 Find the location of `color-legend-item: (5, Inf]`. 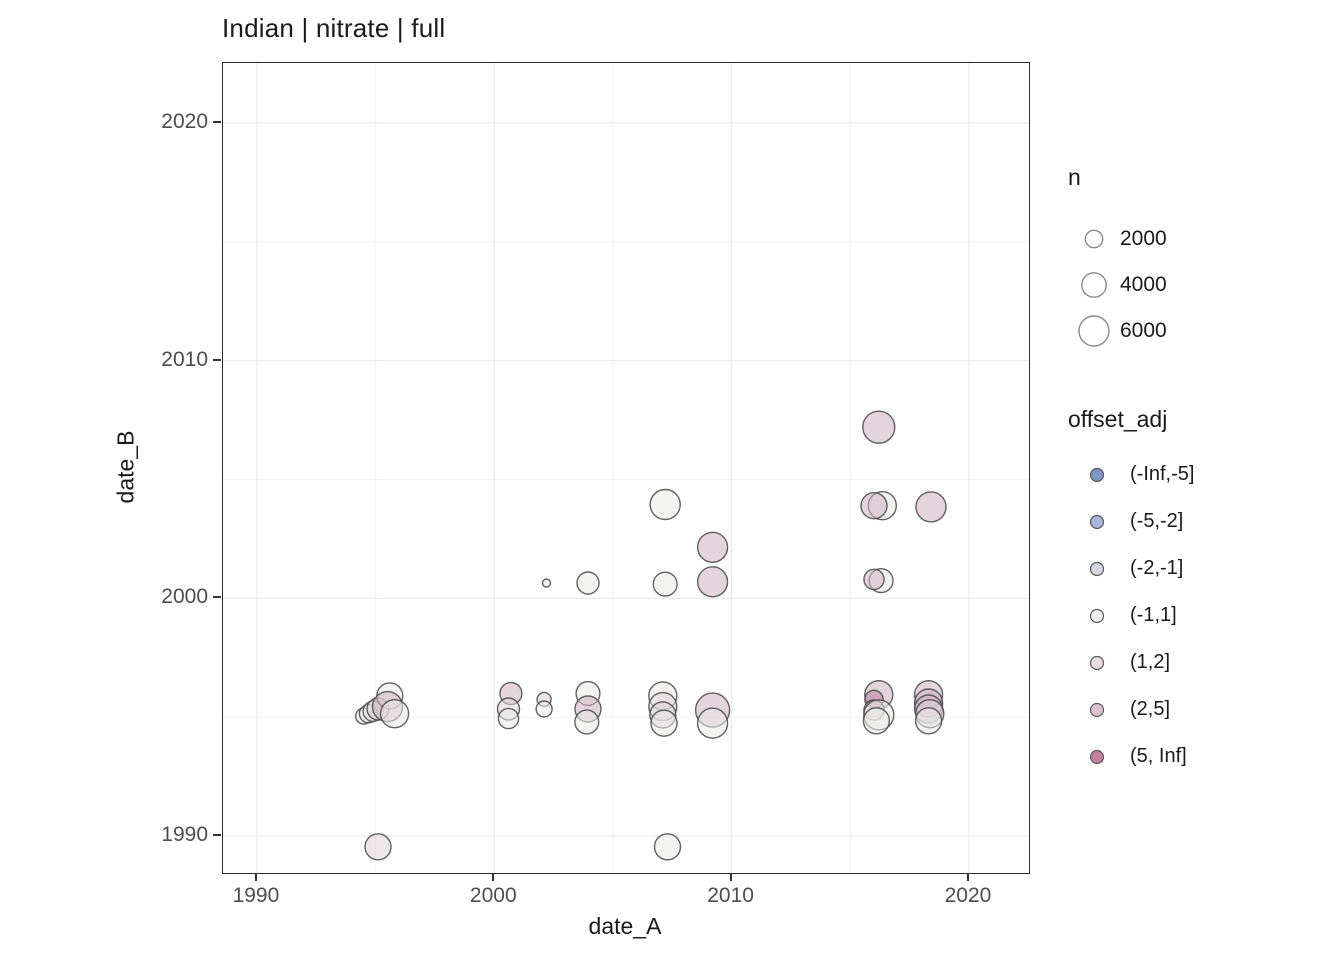

color-legend-item: (5, Inf] is located at coordinates (1131, 756).